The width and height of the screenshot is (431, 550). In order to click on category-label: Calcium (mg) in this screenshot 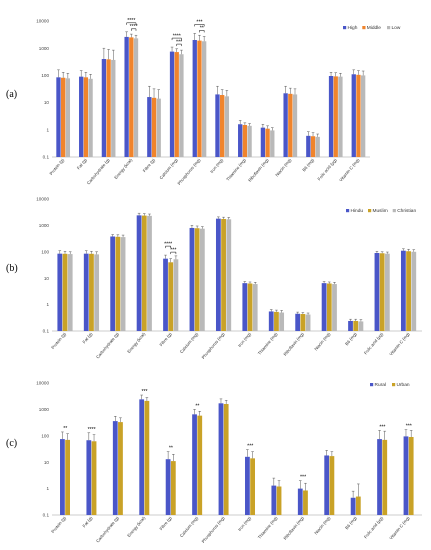, I will do `click(189, 526)`.